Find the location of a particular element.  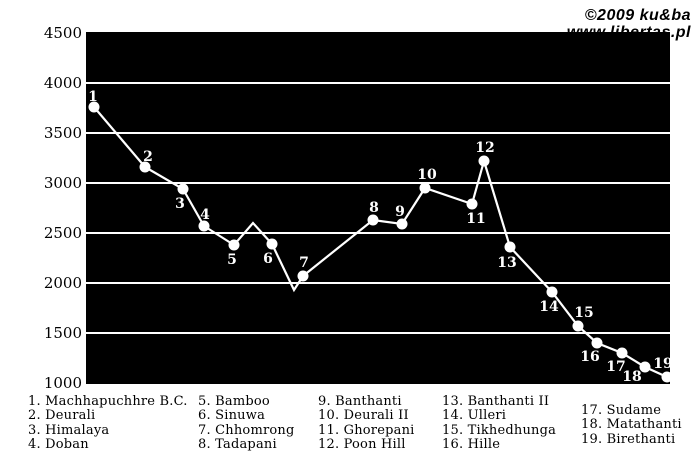

legend-item-16: 16. Hille is located at coordinates (471, 445).